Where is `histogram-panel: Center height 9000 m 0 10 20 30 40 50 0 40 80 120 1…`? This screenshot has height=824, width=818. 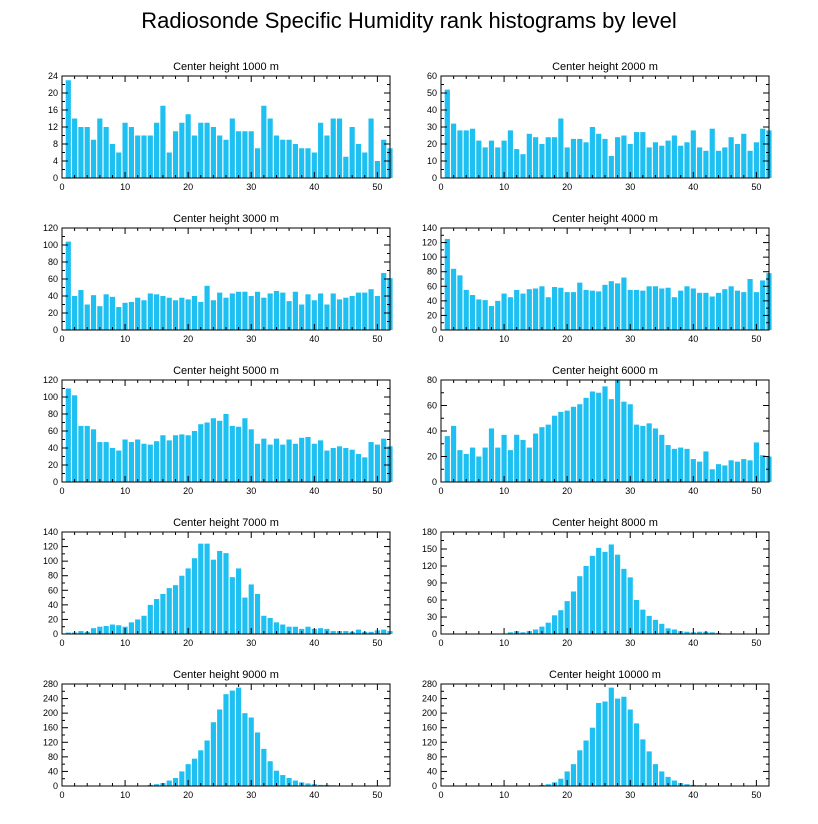
histogram-panel: Center height 9000 m 0 10 20 30 40 50 0 40 80 120 1… is located at coordinates (217, 734).